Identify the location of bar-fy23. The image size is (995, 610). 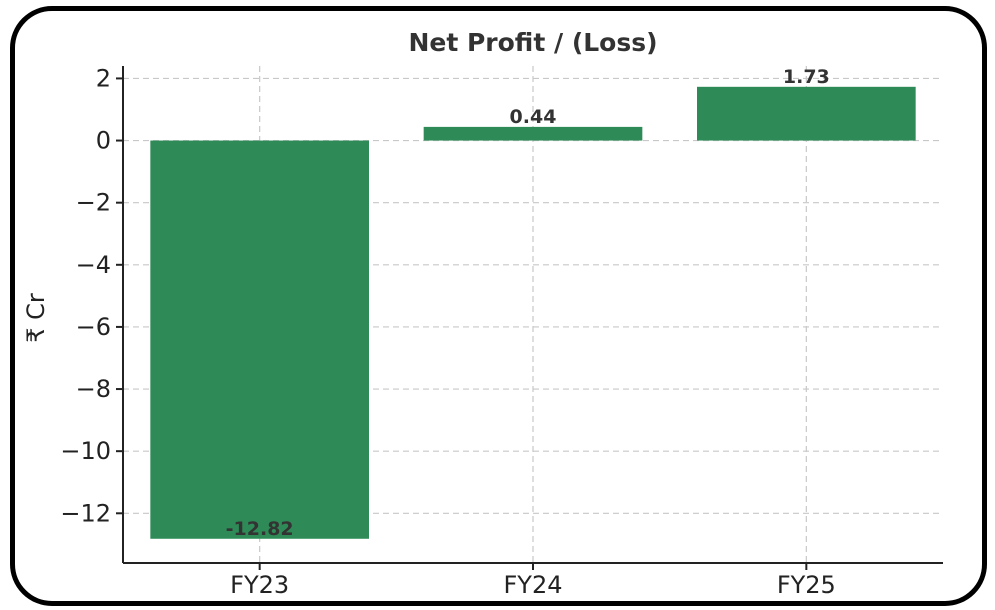
(259, 339).